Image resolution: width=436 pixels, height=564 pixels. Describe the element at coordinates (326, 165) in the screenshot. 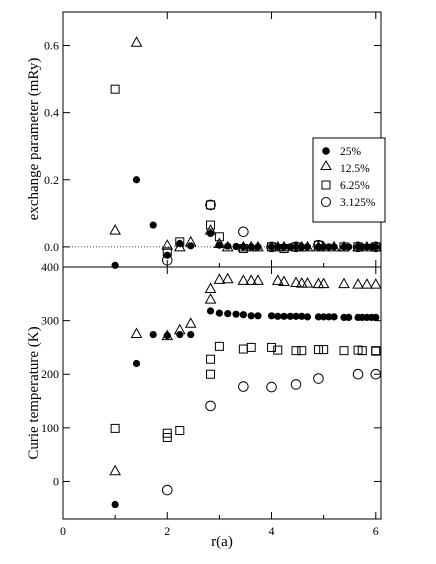

I see `legend-marker-triangle` at that location.